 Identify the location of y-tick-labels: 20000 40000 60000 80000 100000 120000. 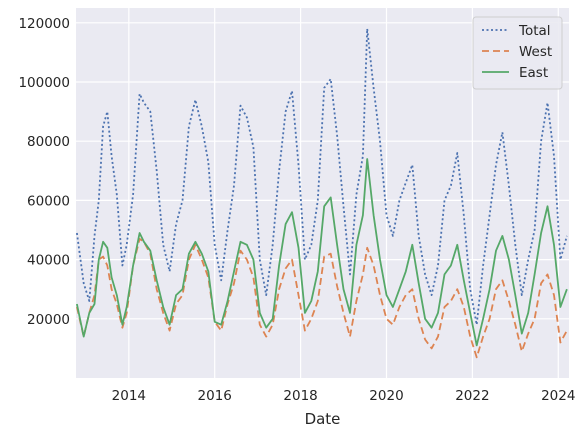
(44, 172).